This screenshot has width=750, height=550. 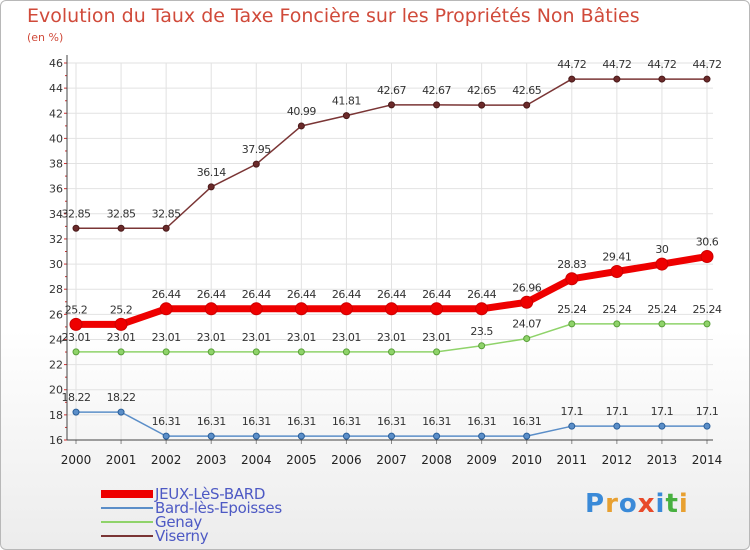 I want to click on y-tick-label: 18, so click(x=56, y=415).